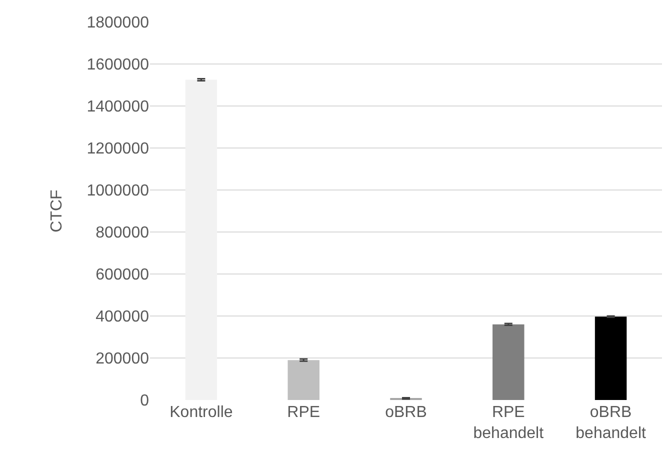  What do you see at coordinates (145, 401) in the screenshot?
I see `y-tick-label: 0` at bounding box center [145, 401].